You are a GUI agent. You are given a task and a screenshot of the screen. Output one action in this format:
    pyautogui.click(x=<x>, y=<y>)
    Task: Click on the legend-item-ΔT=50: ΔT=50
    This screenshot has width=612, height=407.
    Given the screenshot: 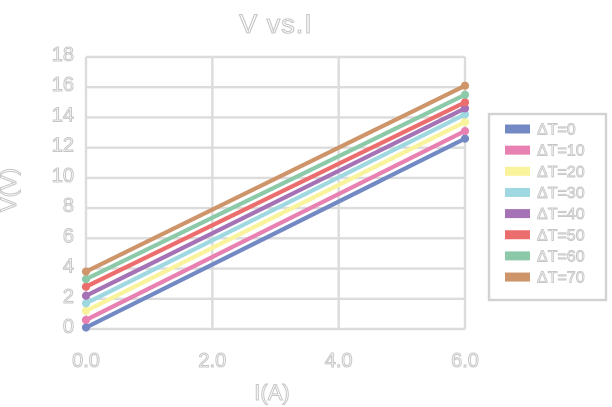 What is the action you would take?
    pyautogui.click(x=545, y=236)
    